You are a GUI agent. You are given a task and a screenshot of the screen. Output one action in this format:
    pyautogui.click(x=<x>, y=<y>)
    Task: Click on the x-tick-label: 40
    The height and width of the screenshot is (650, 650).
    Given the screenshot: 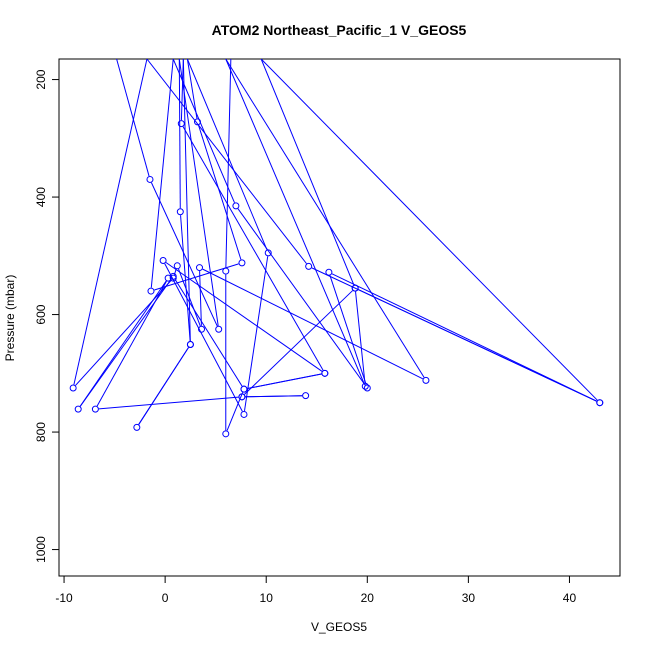 What is the action you would take?
    pyautogui.click(x=570, y=598)
    